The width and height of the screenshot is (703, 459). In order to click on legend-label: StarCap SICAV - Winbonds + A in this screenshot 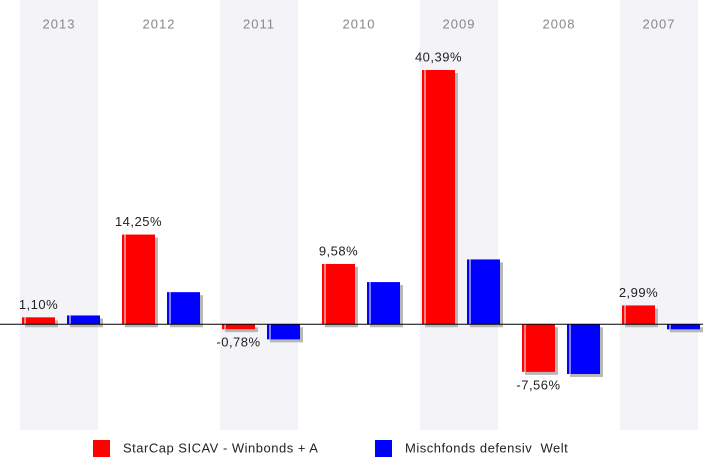, I will do `click(220, 447)`.